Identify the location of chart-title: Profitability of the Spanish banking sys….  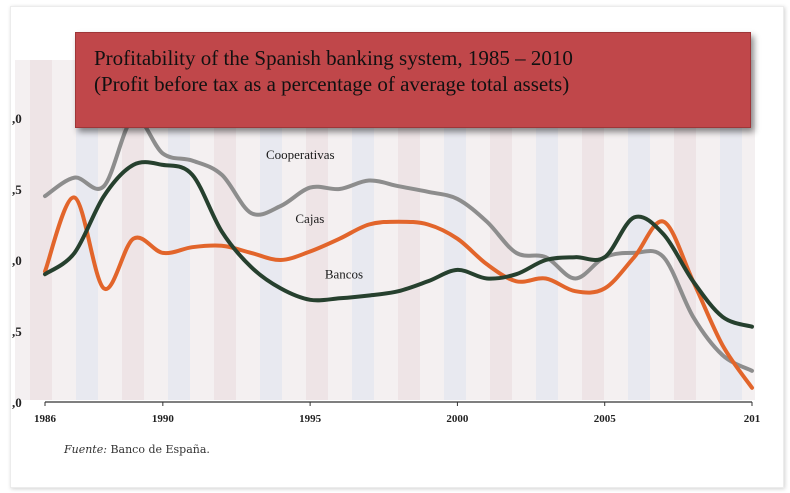
(333, 58).